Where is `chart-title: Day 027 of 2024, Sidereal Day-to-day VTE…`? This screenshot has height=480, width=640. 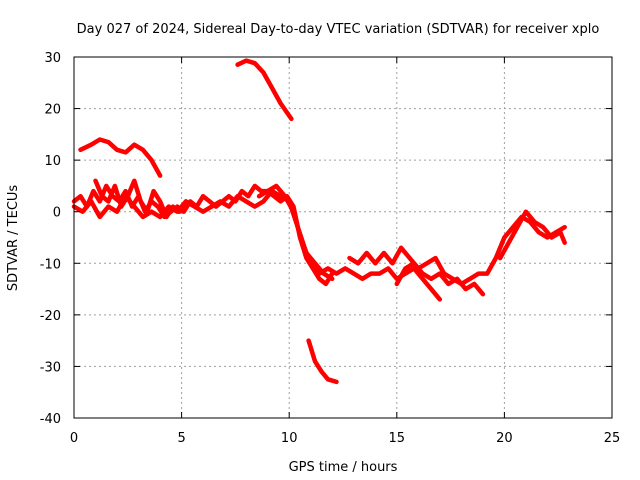 chart-title: Day 027 of 2024, Sidereal Day-to-day VTE… is located at coordinates (338, 29).